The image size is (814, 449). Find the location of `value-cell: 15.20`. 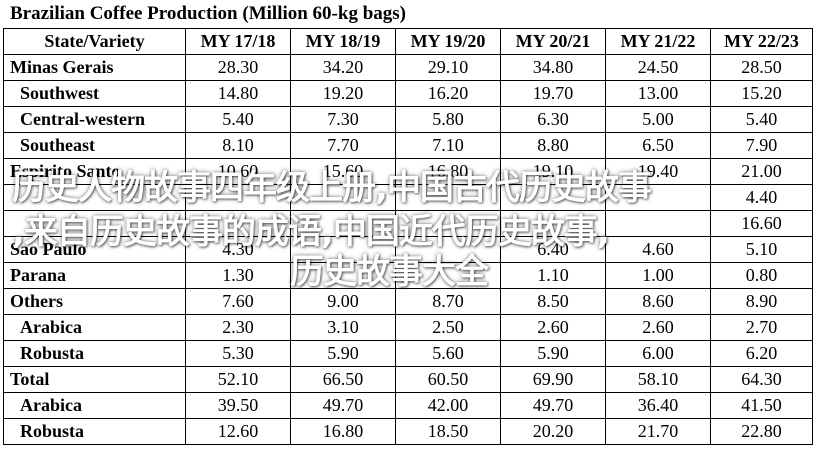

value-cell: 15.20 is located at coordinates (761, 93).